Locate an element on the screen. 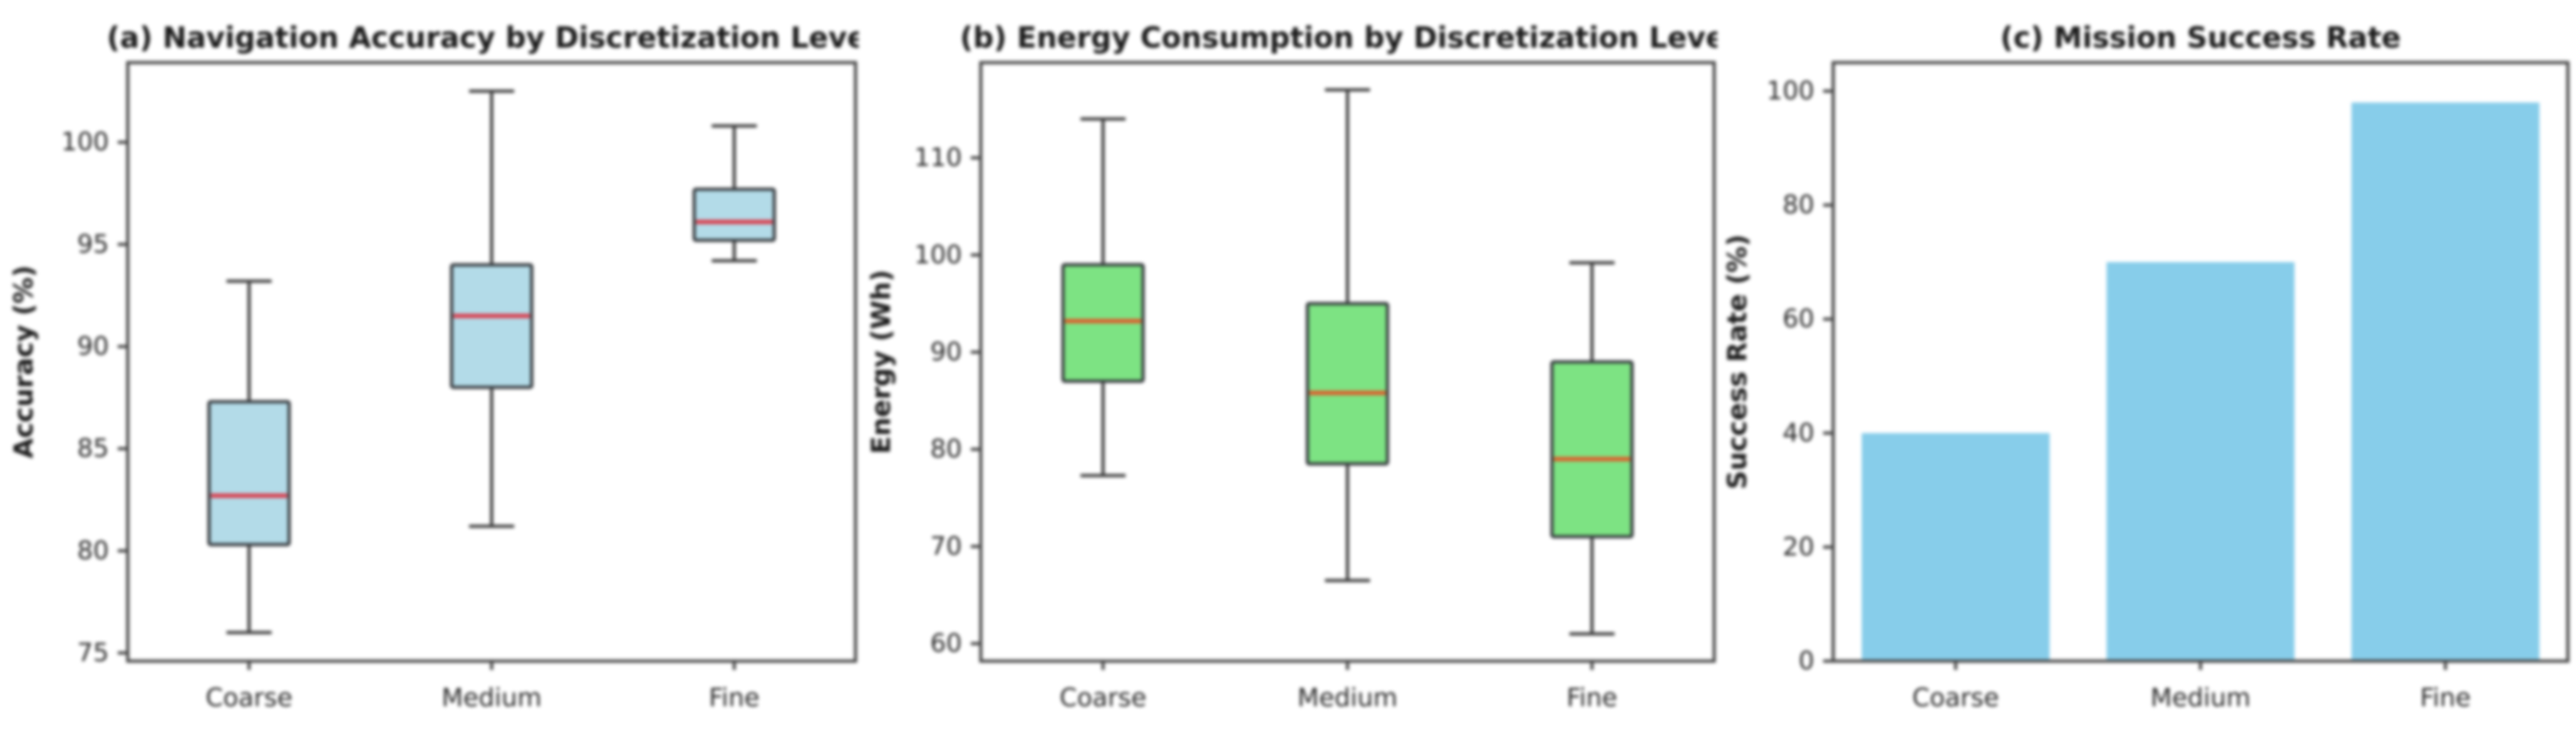  y-axis-label: Accuracy (%) is located at coordinates (23, 362).